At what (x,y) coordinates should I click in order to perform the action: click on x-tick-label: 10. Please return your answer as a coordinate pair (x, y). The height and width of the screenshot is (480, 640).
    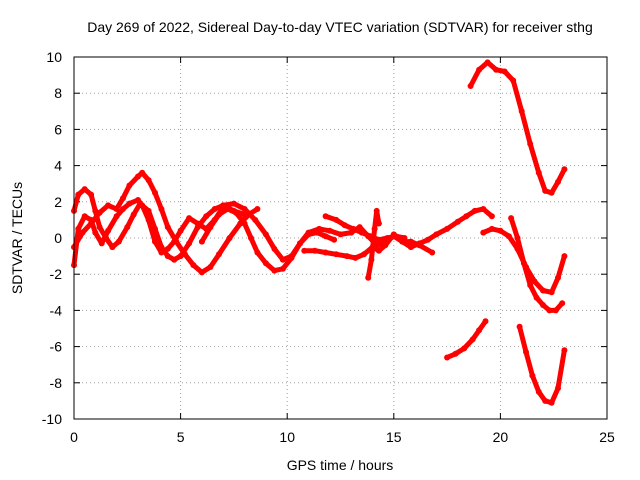
    Looking at the image, I should click on (287, 437).